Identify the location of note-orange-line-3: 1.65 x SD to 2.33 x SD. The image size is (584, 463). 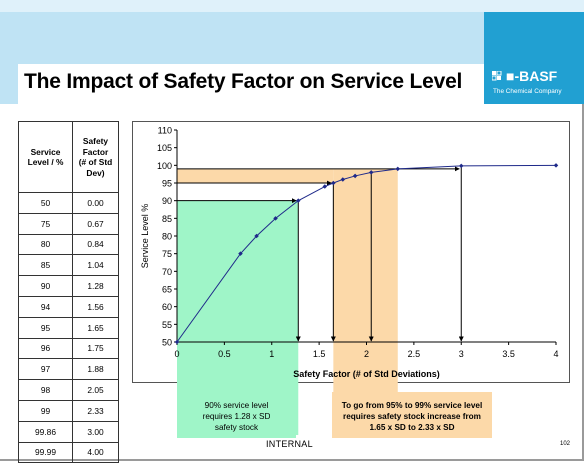
(412, 427).